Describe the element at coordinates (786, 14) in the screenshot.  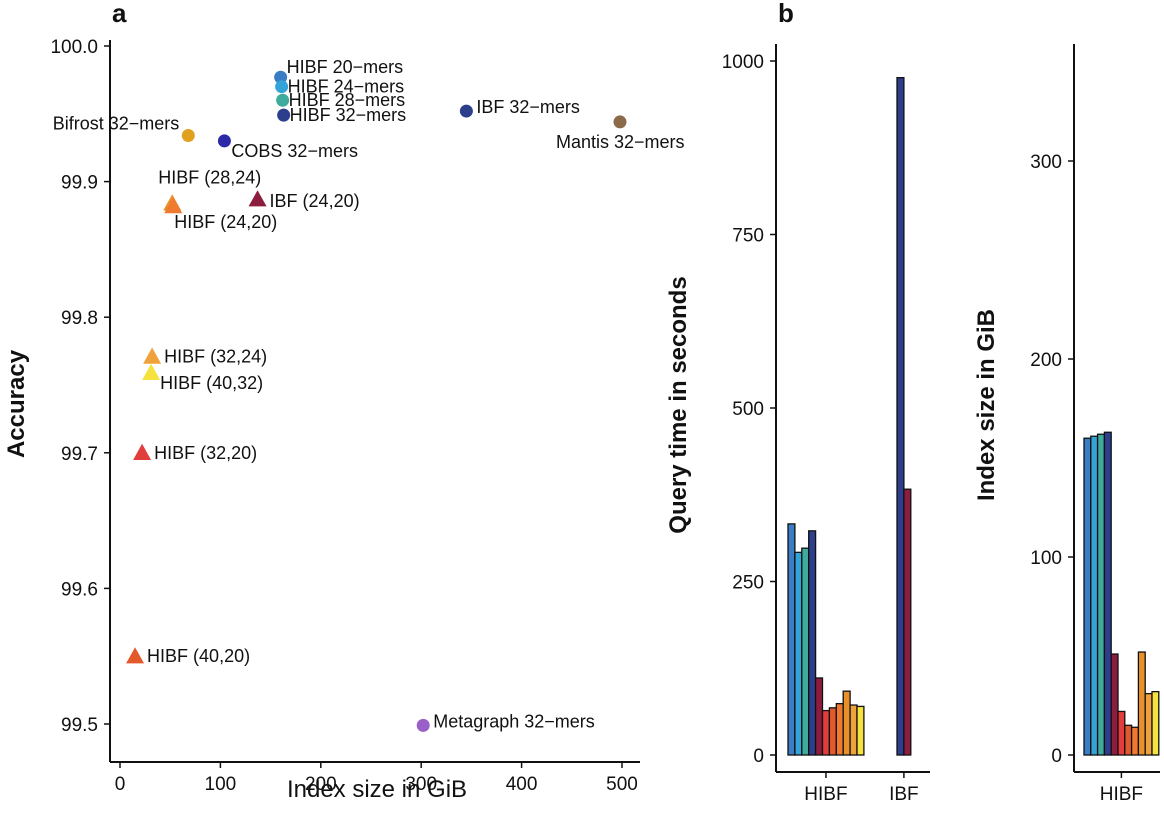
I see `panel-label-b: b` at that location.